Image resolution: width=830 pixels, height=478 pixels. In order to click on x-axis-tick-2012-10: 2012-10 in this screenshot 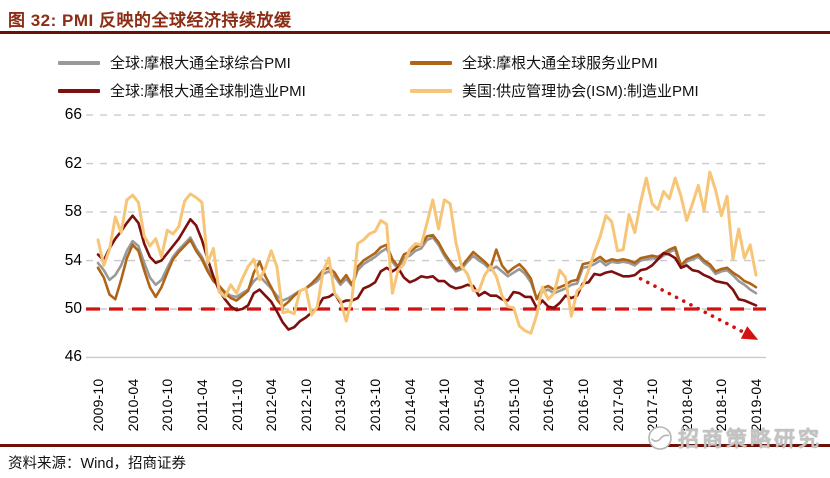, I will do `click(305, 405)`.